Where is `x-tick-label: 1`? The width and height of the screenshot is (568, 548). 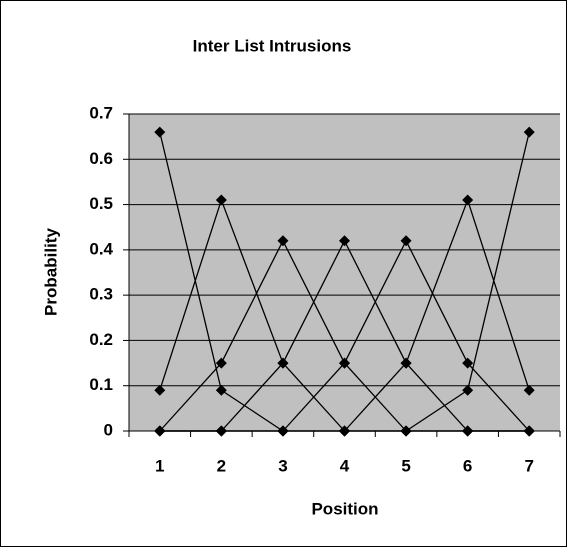
x-tick-label: 1 is located at coordinates (159, 465).